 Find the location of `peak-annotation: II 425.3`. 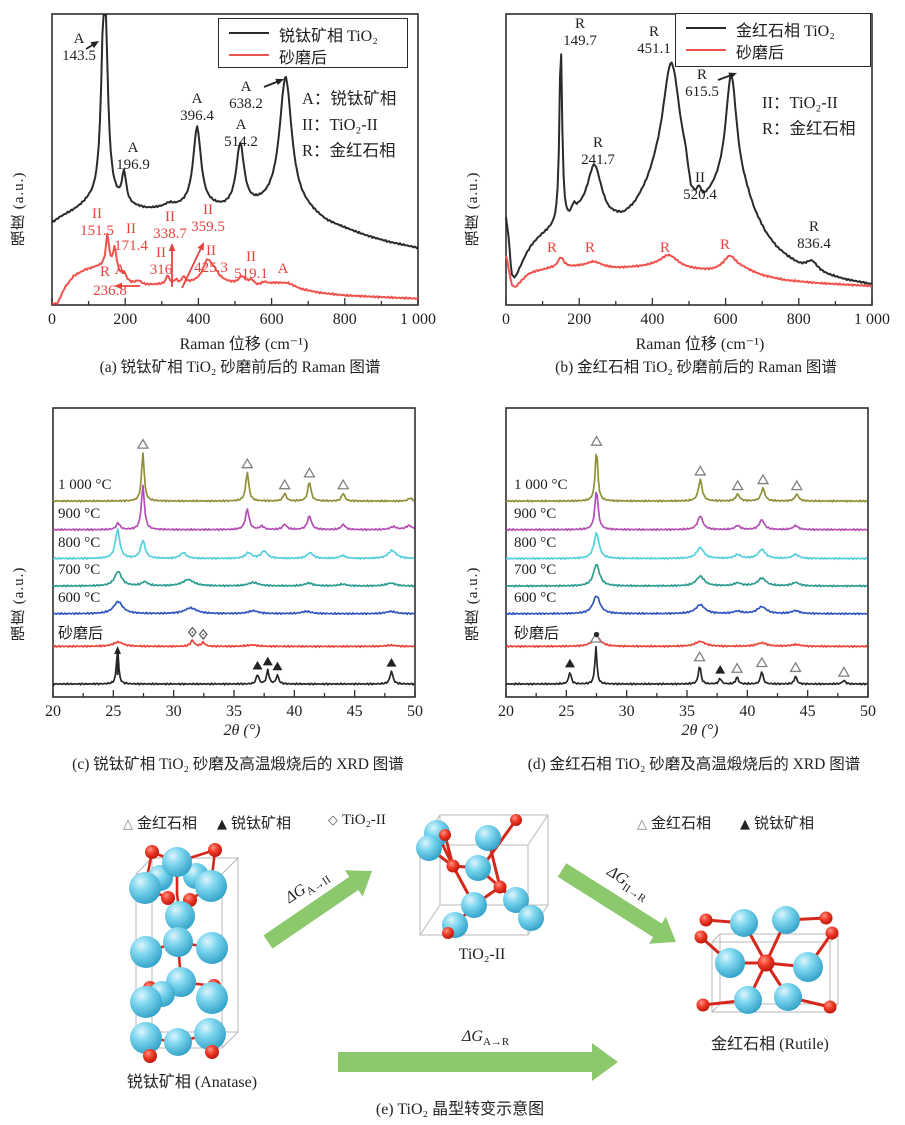

peak-annotation: II 425.3 is located at coordinates (211, 259).